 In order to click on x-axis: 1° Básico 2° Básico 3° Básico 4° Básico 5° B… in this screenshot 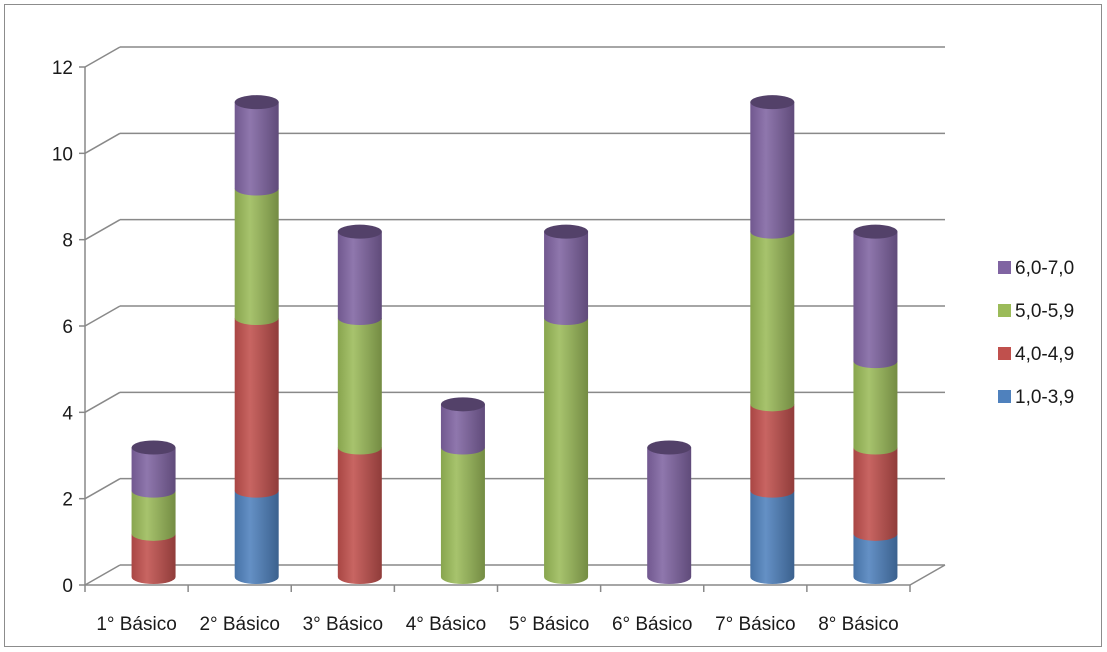, I will do `click(497, 610)`.